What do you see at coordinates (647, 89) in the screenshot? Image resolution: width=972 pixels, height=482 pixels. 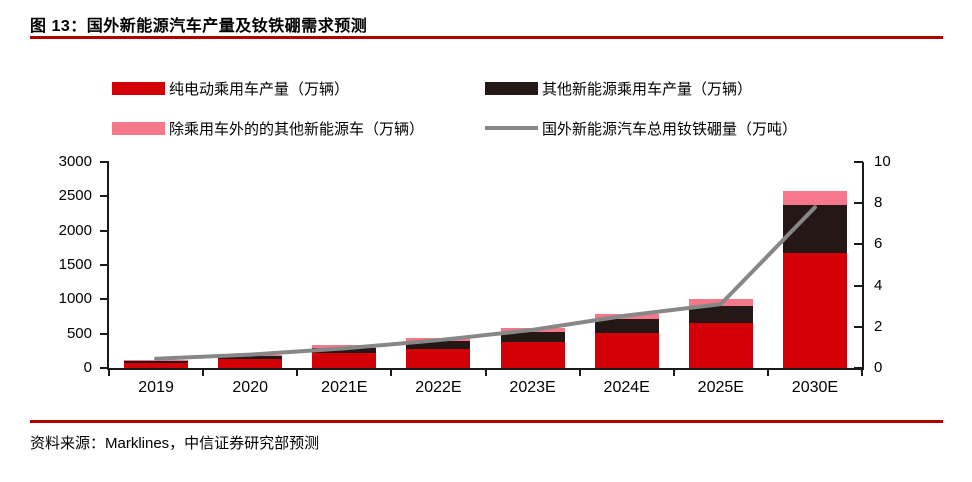 I see `legend-label: 其他新能源乘用车产量（万辆）` at bounding box center [647, 89].